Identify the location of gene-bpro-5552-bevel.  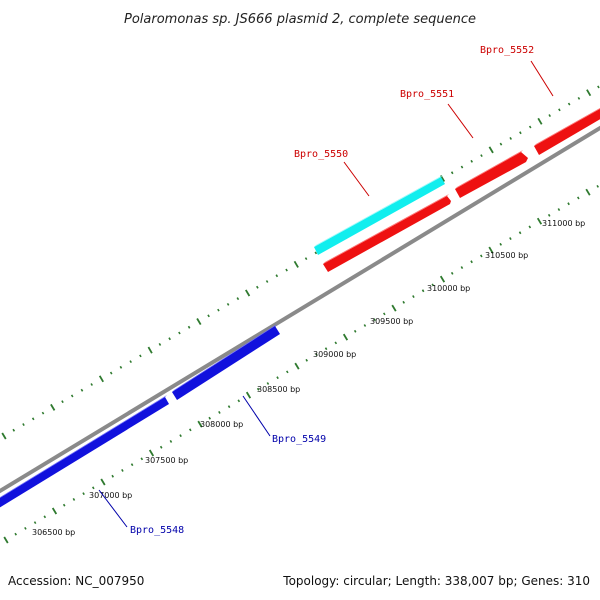
(567, 126).